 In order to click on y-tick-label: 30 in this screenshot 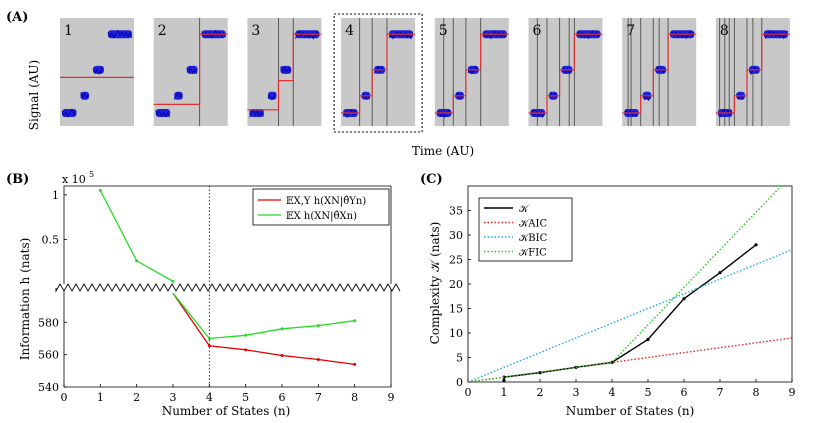, I will do `click(456, 235)`.